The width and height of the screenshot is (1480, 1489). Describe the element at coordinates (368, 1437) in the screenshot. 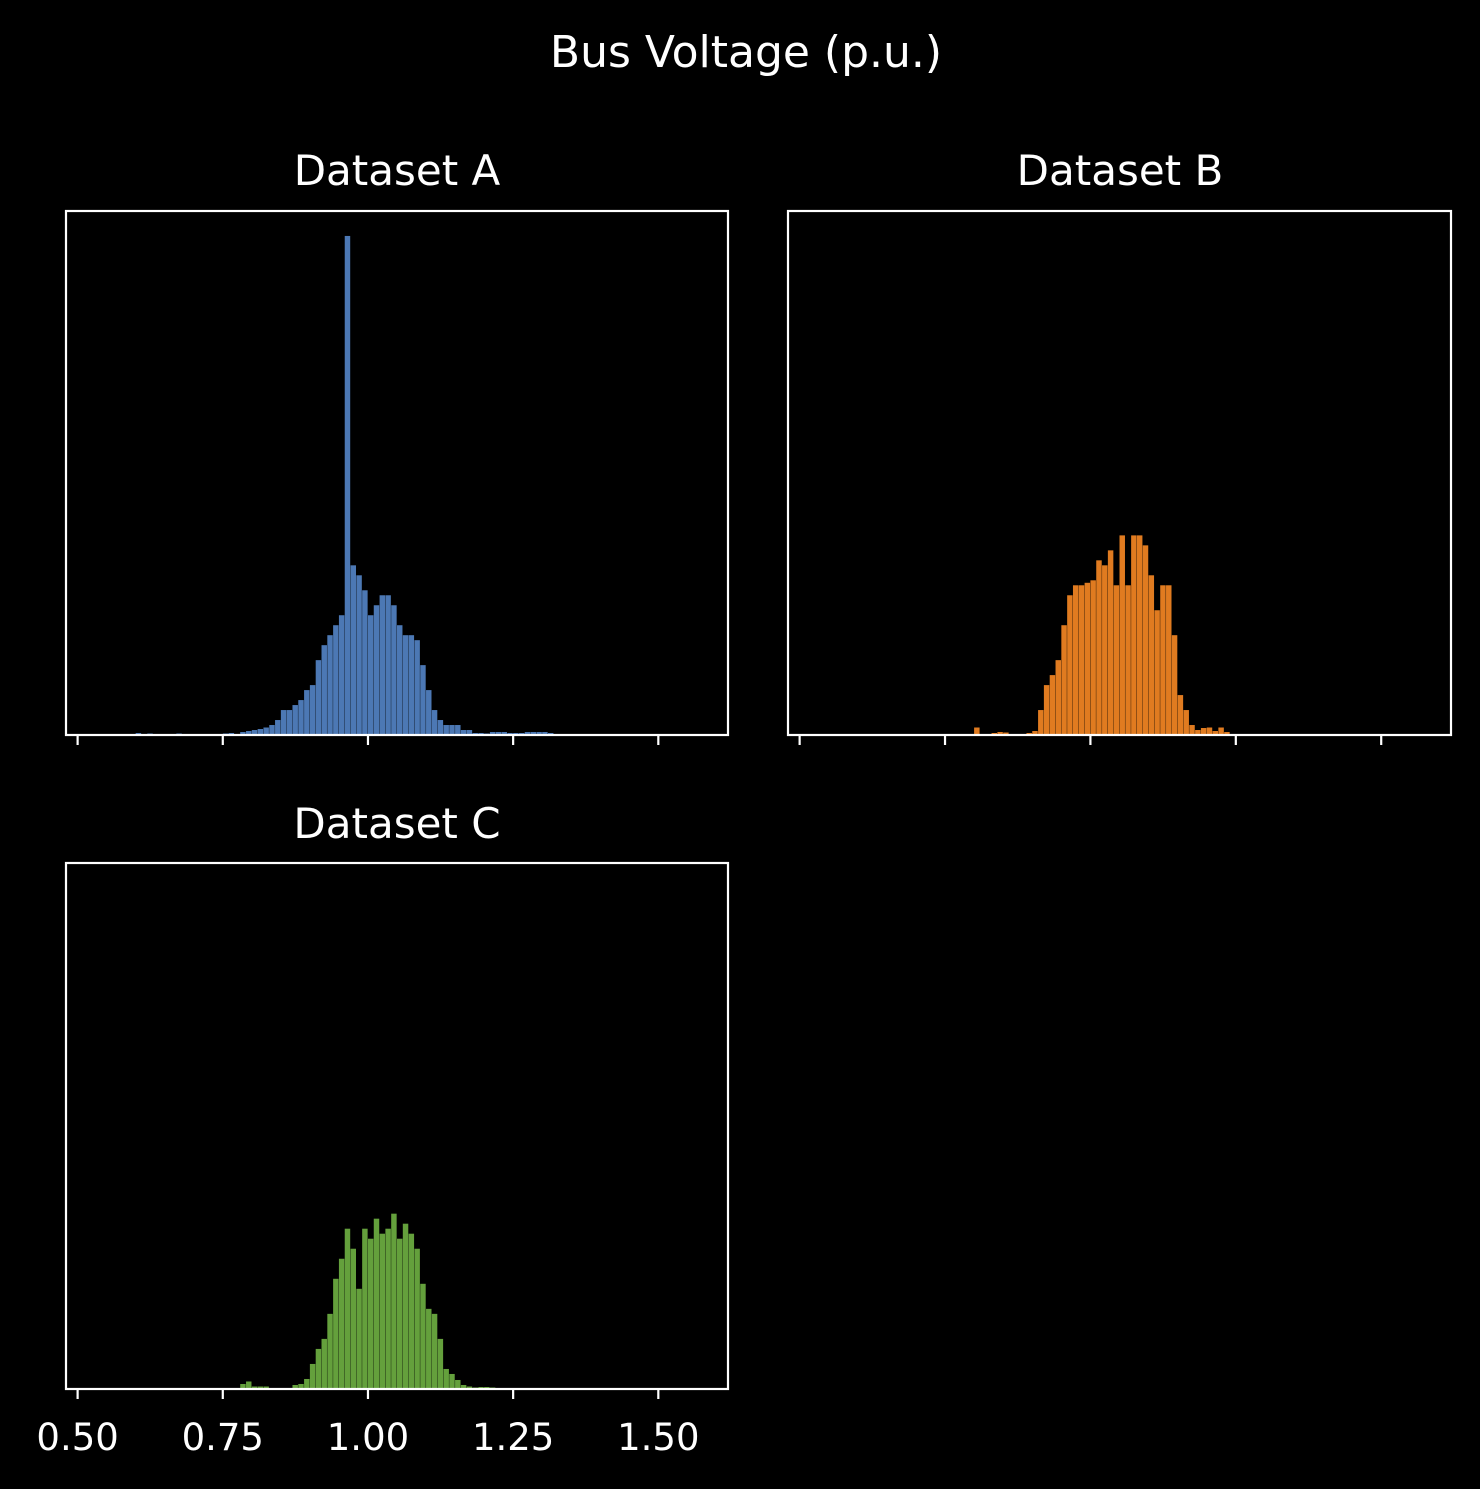

I see `x-tick-label: 1.00` at that location.